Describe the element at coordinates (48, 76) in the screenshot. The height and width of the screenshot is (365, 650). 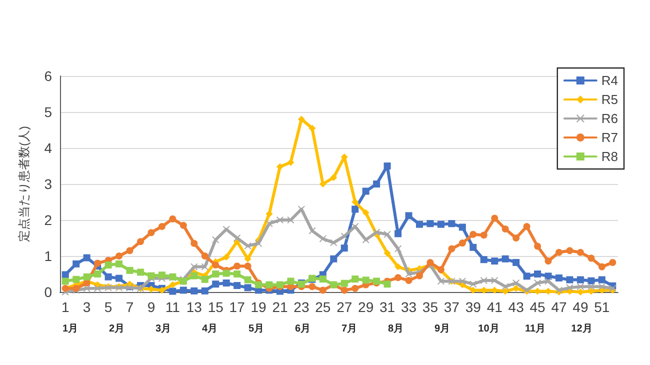
I see `y-tick-label: 6` at that location.